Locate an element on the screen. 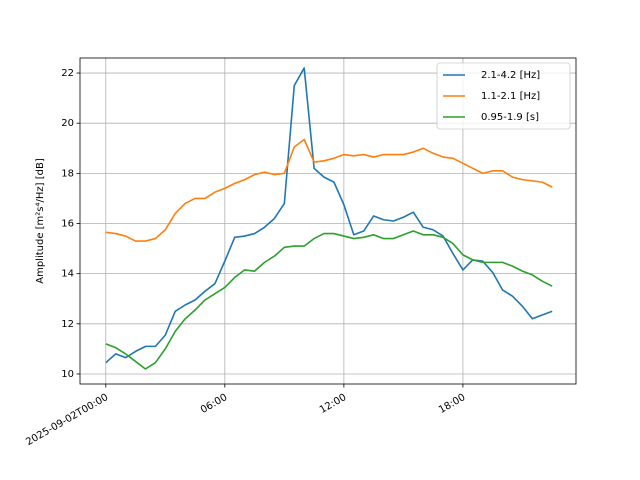 The image size is (640, 480). legend-box is located at coordinates (503, 96).